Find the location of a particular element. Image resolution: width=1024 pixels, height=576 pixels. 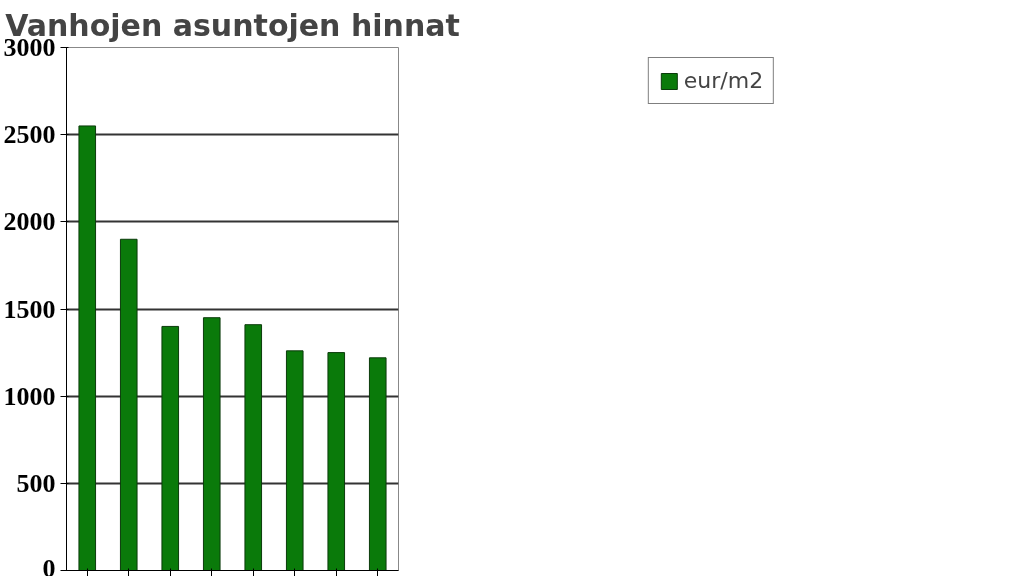

y-tick-label: 0 is located at coordinates (49, 564).